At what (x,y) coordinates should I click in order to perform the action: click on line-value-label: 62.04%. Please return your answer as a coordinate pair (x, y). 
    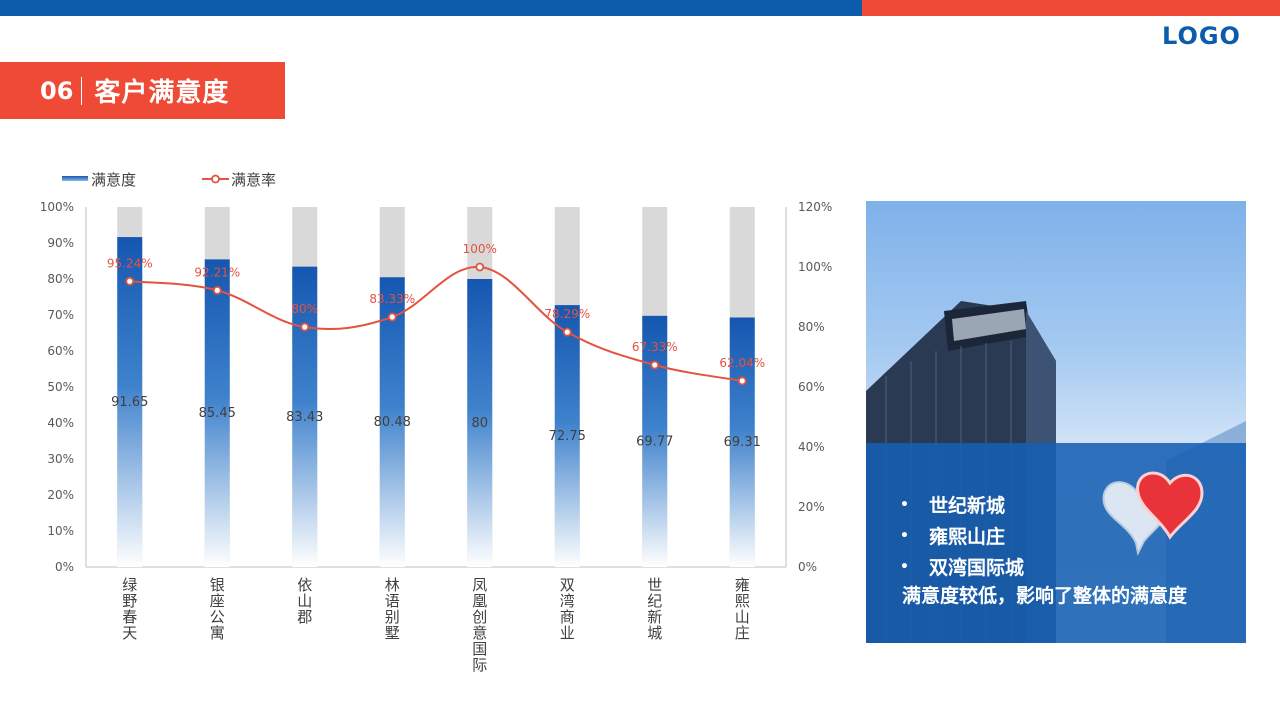
    Looking at the image, I should click on (742, 363).